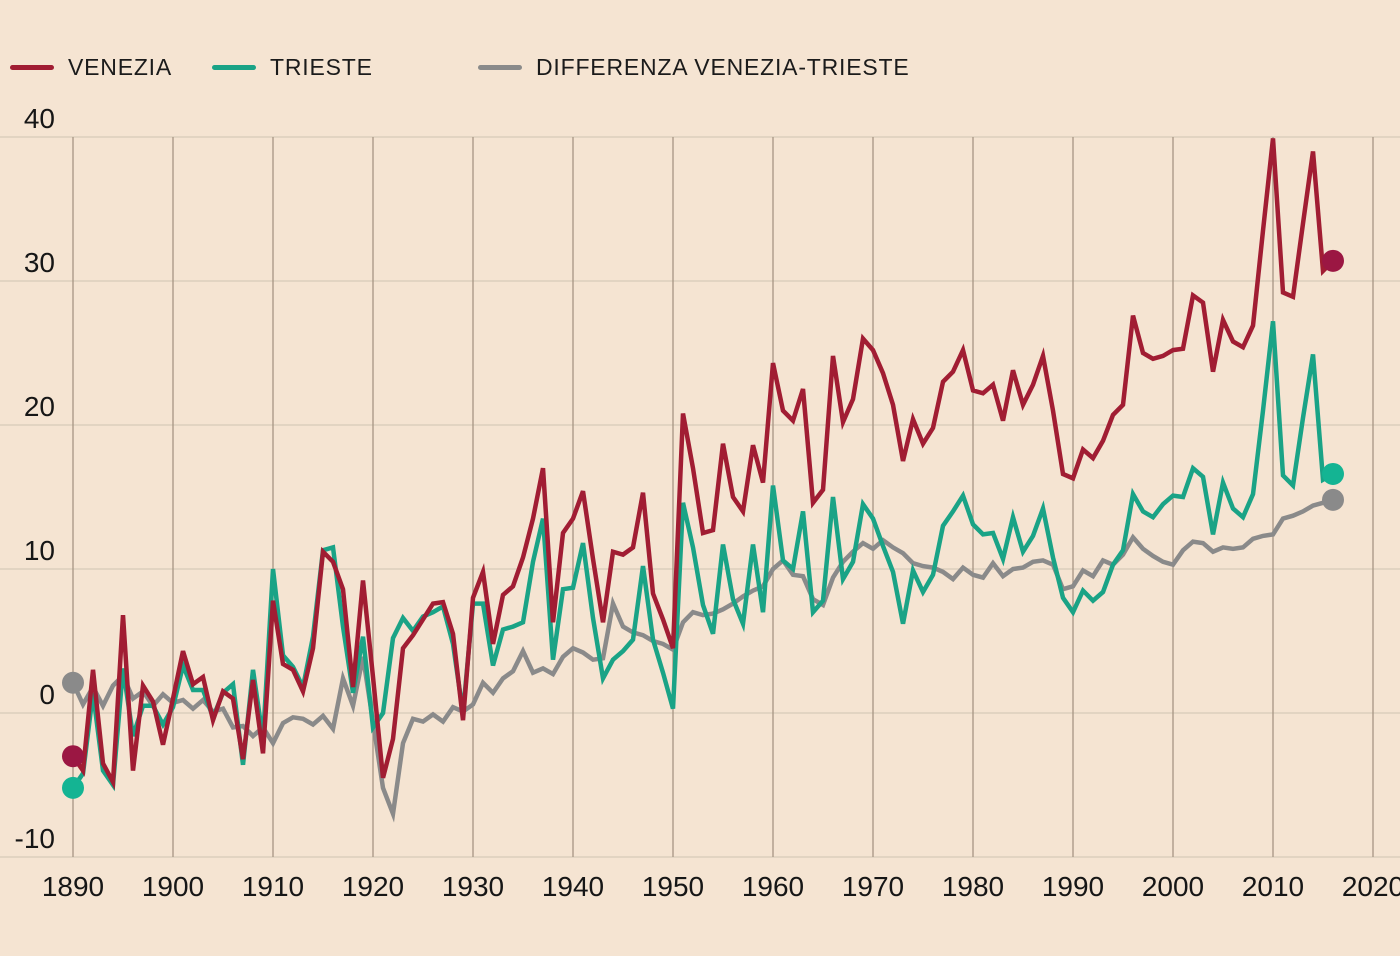 The image size is (1400, 956). I want to click on x-tick-label: 1890, so click(73, 886).